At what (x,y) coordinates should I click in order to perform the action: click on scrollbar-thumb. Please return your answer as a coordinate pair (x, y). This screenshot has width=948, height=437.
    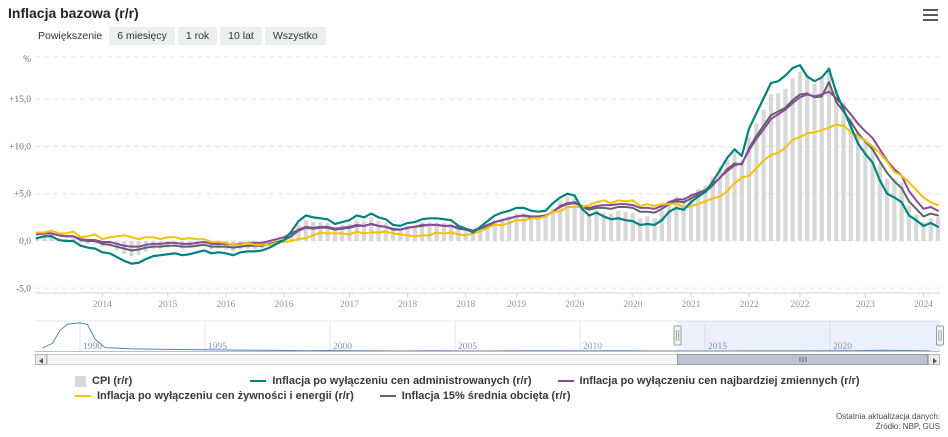
    Looking at the image, I should click on (802, 359).